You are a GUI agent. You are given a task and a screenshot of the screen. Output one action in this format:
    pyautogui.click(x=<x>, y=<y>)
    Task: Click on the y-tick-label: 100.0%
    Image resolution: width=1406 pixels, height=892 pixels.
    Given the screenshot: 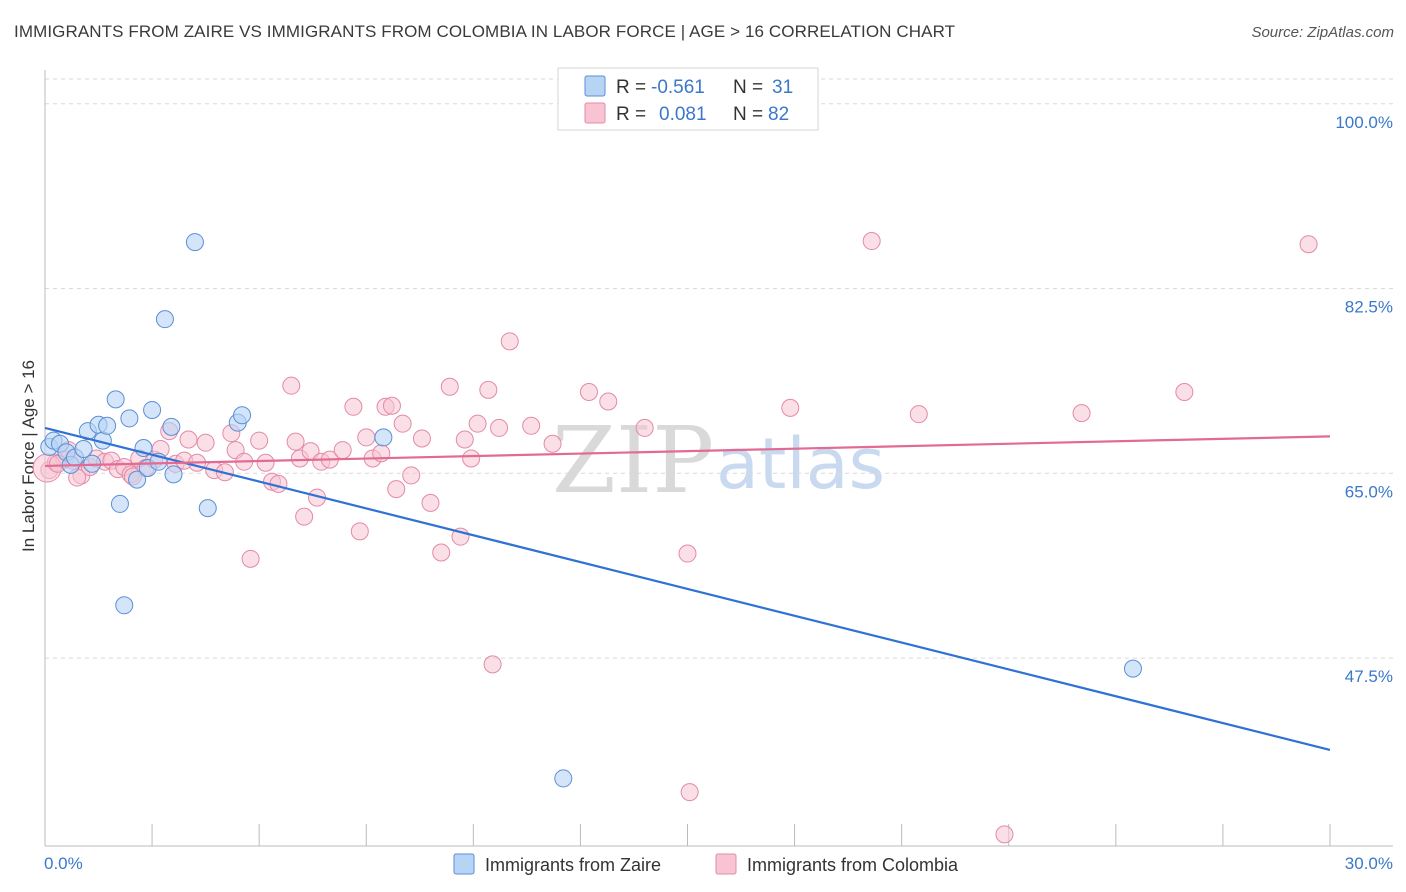 What is the action you would take?
    pyautogui.click(x=1364, y=122)
    